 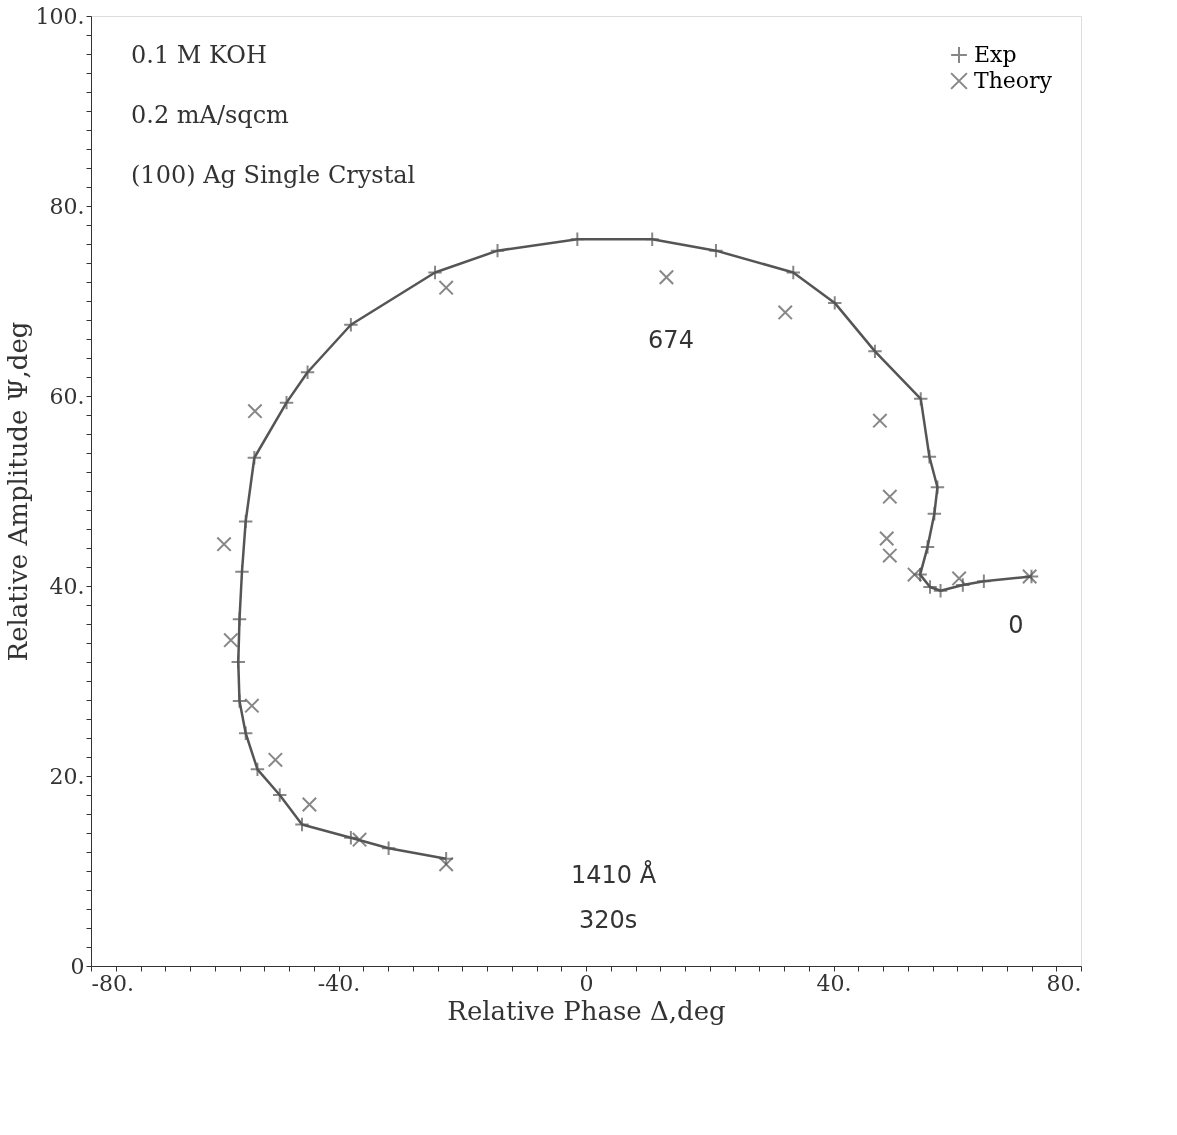 What do you see at coordinates (614, 874) in the screenshot?
I see `annotation: 1410 Å` at bounding box center [614, 874].